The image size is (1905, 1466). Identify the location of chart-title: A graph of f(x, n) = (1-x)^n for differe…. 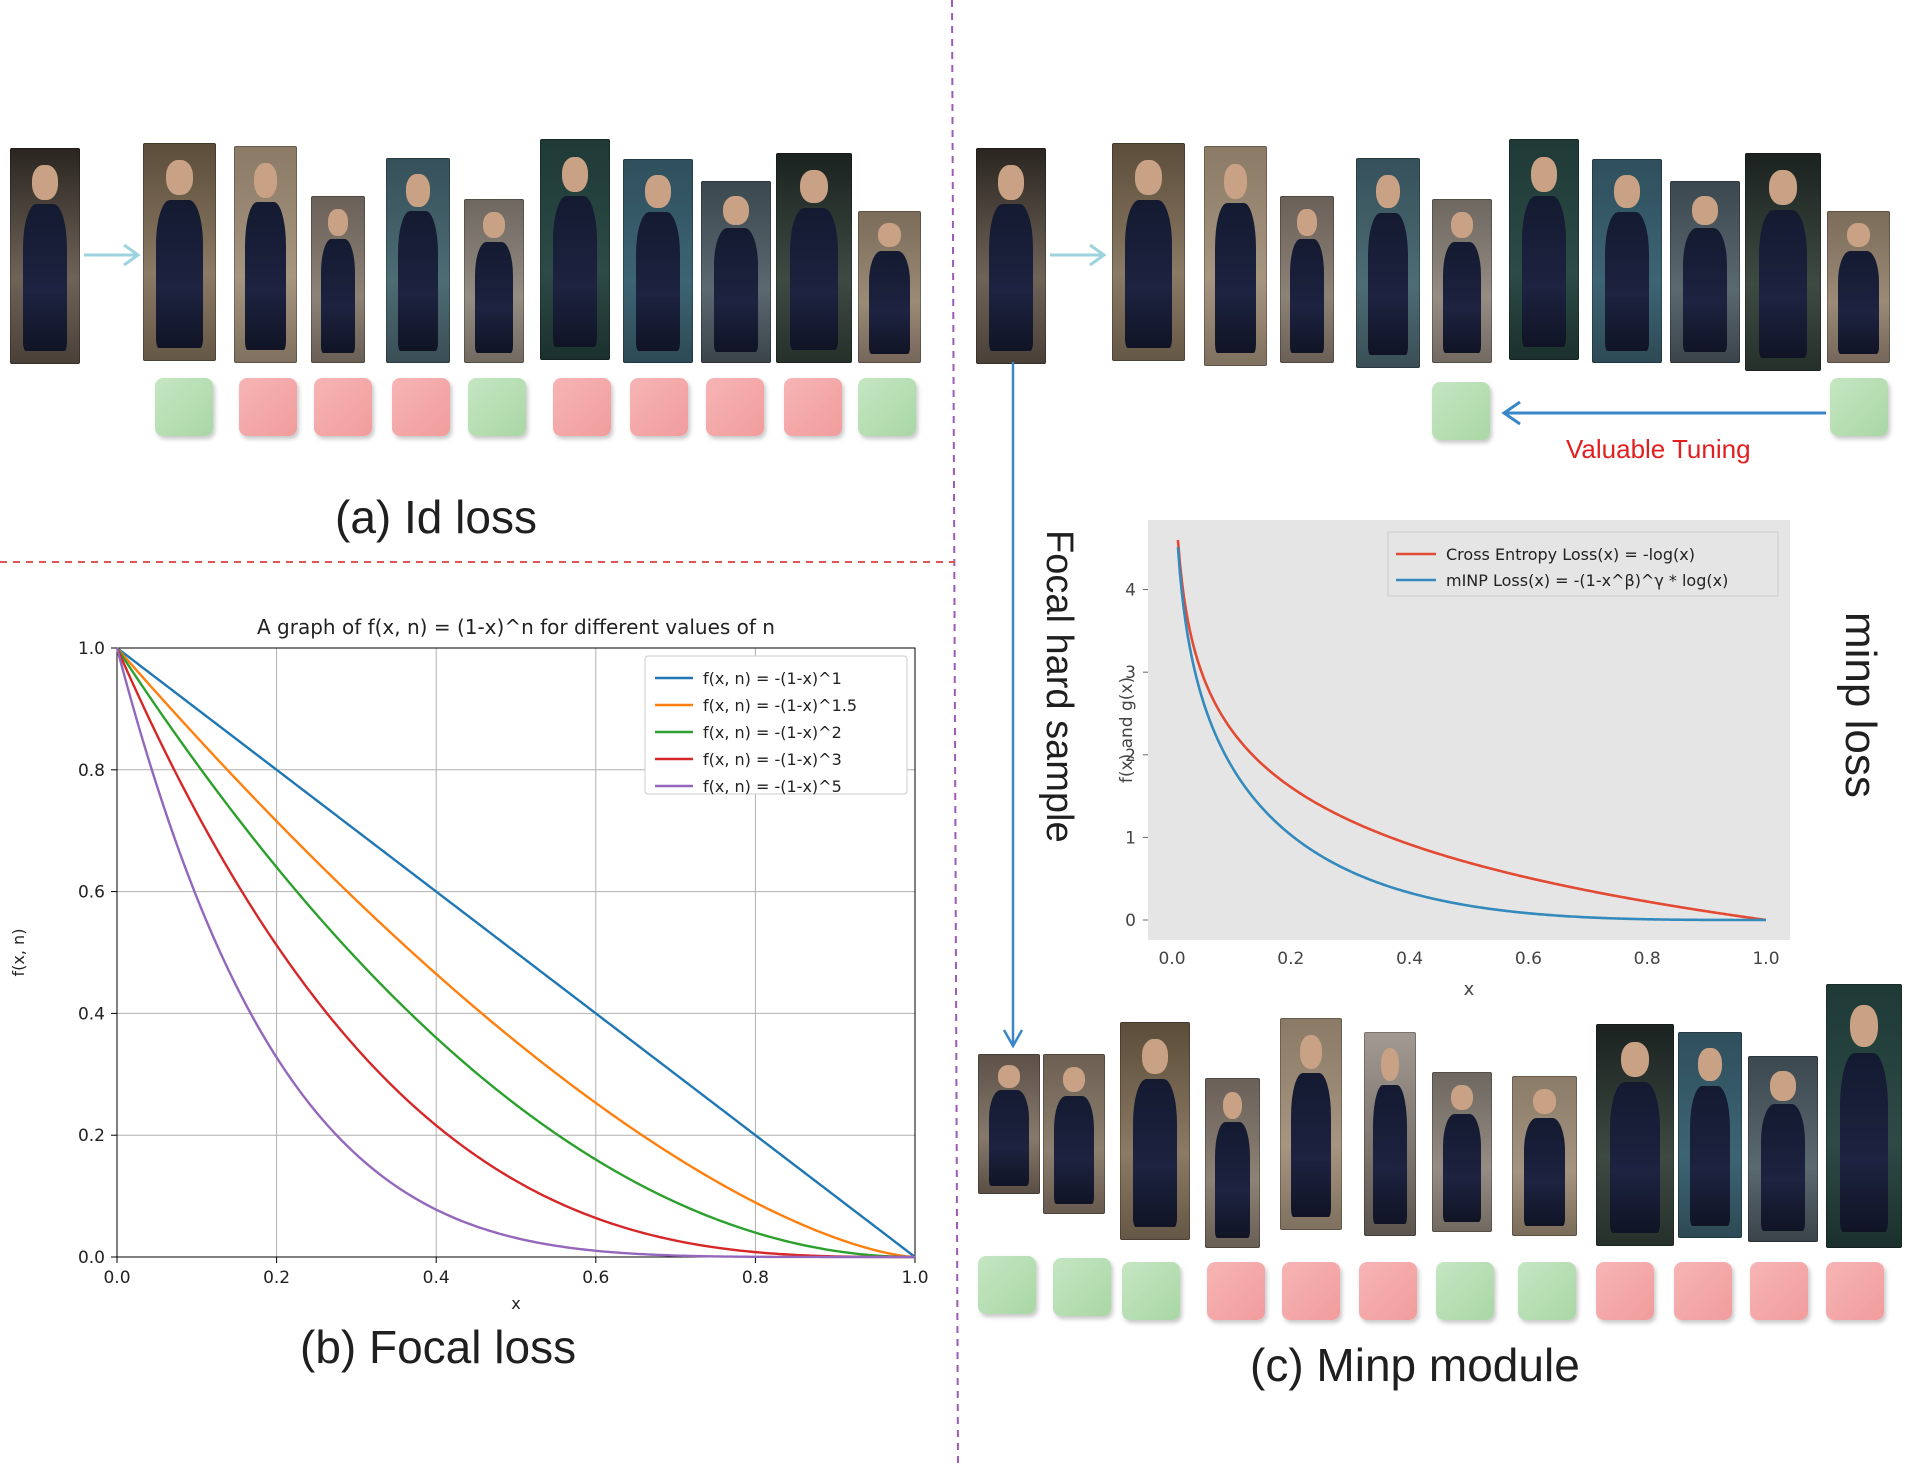
(516, 627).